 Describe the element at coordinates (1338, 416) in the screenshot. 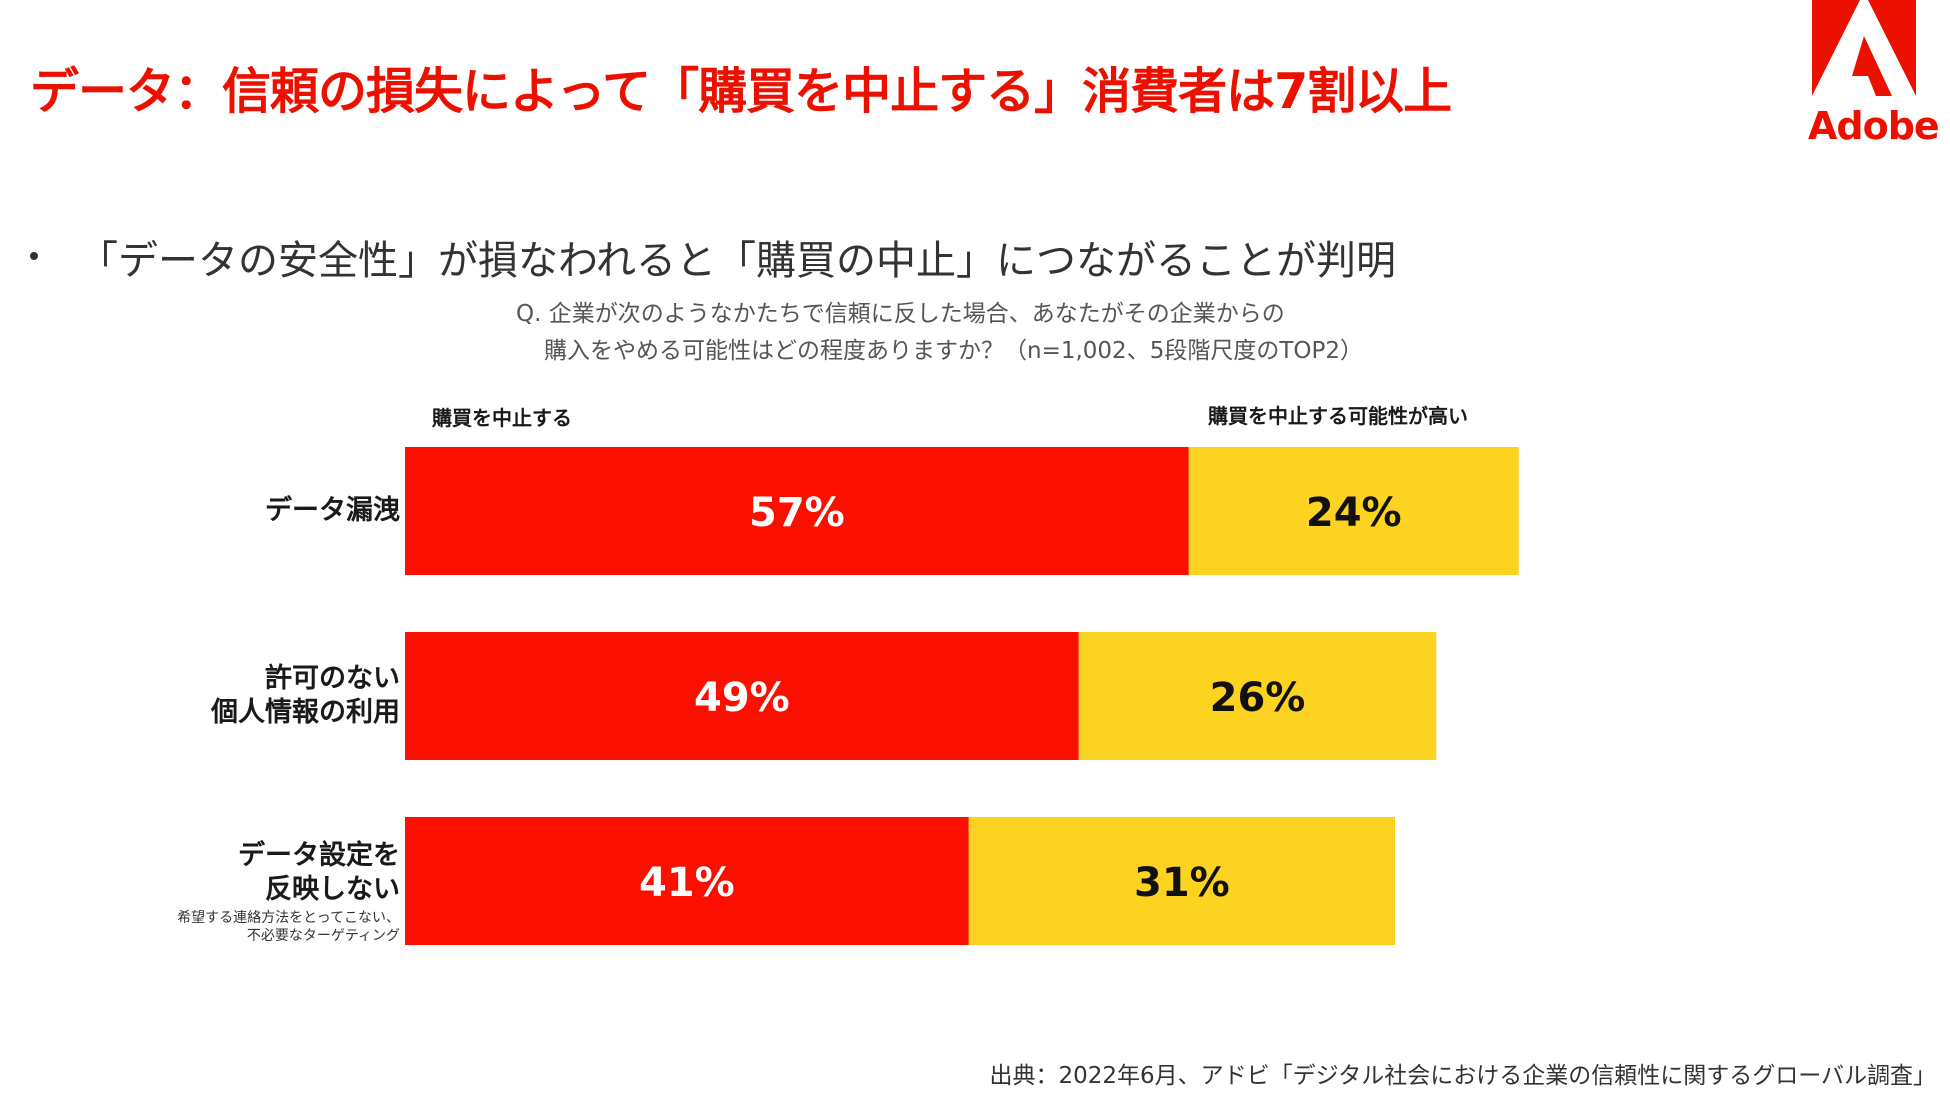

I see `legend-likely-stop-purchase: 購買を中止する可能性が高い` at that location.